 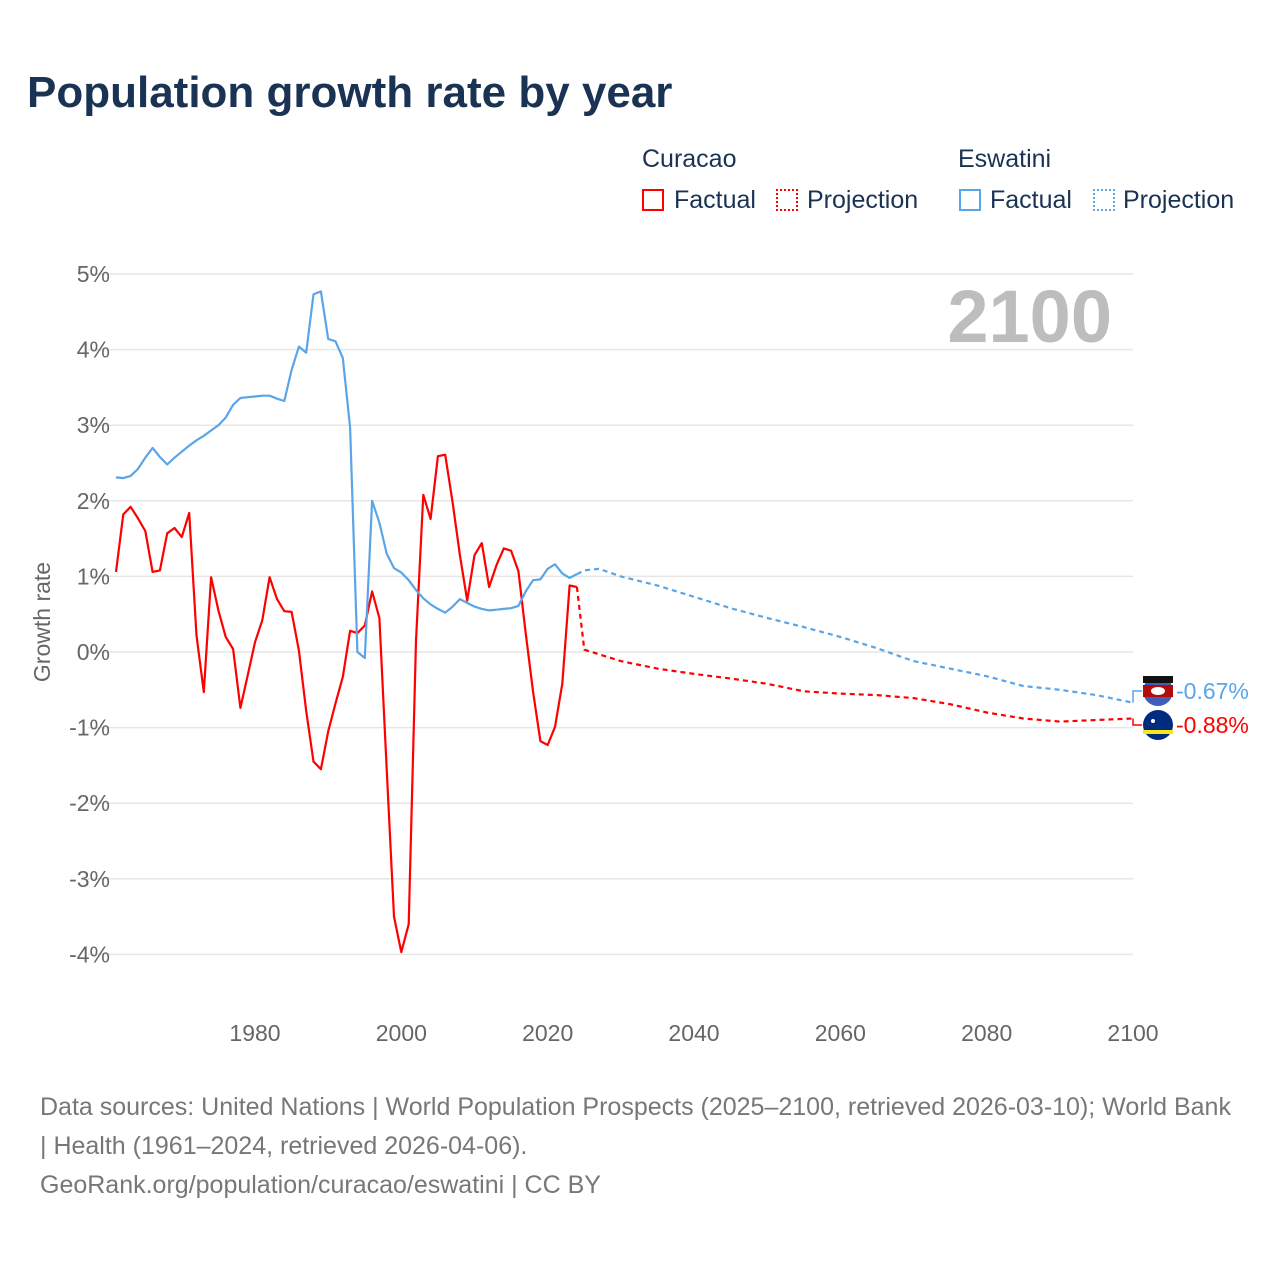 What do you see at coordinates (1158, 732) in the screenshot?
I see `flag-curacao-stripe` at bounding box center [1158, 732].